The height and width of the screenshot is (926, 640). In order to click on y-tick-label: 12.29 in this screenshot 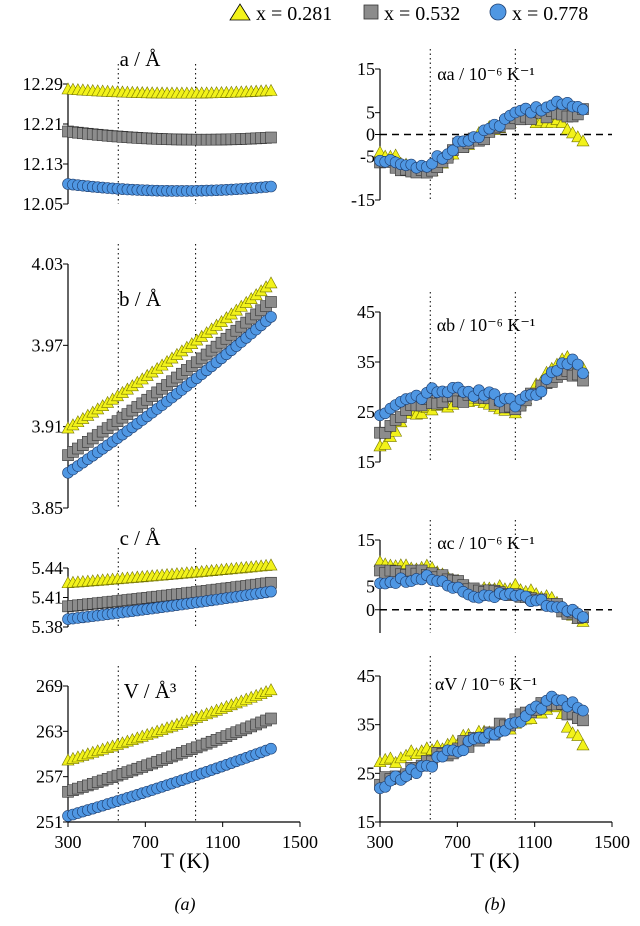, I will do `click(43, 84)`.